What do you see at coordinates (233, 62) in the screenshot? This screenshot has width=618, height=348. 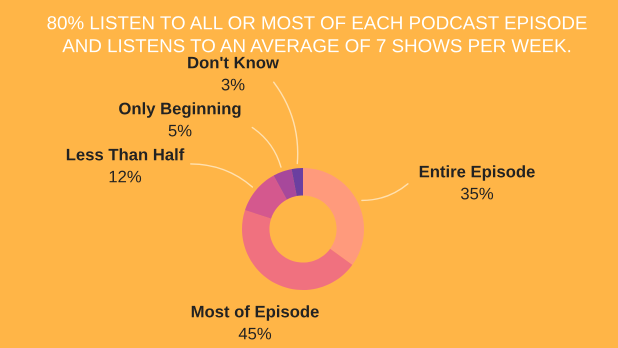 I see `slice-label: Don't Know` at bounding box center [233, 62].